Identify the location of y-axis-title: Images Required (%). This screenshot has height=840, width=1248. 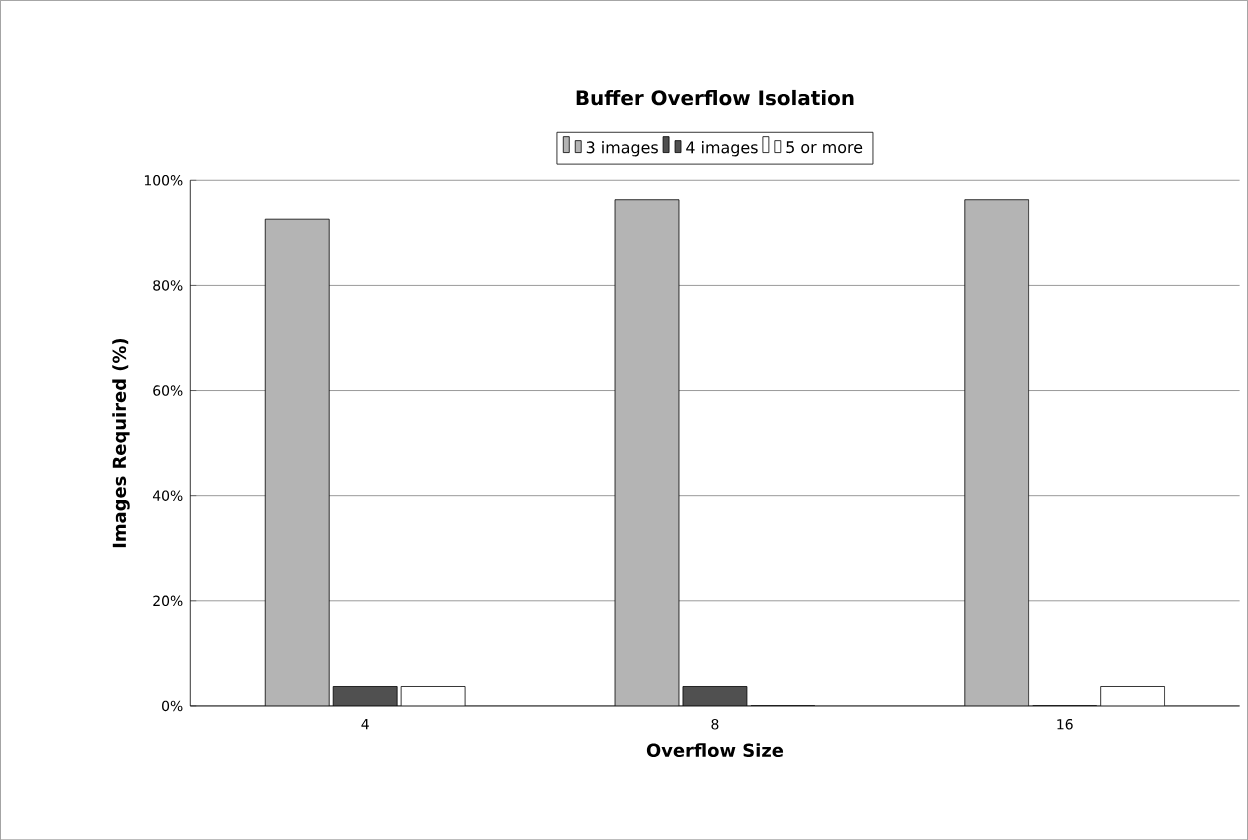
(121, 443).